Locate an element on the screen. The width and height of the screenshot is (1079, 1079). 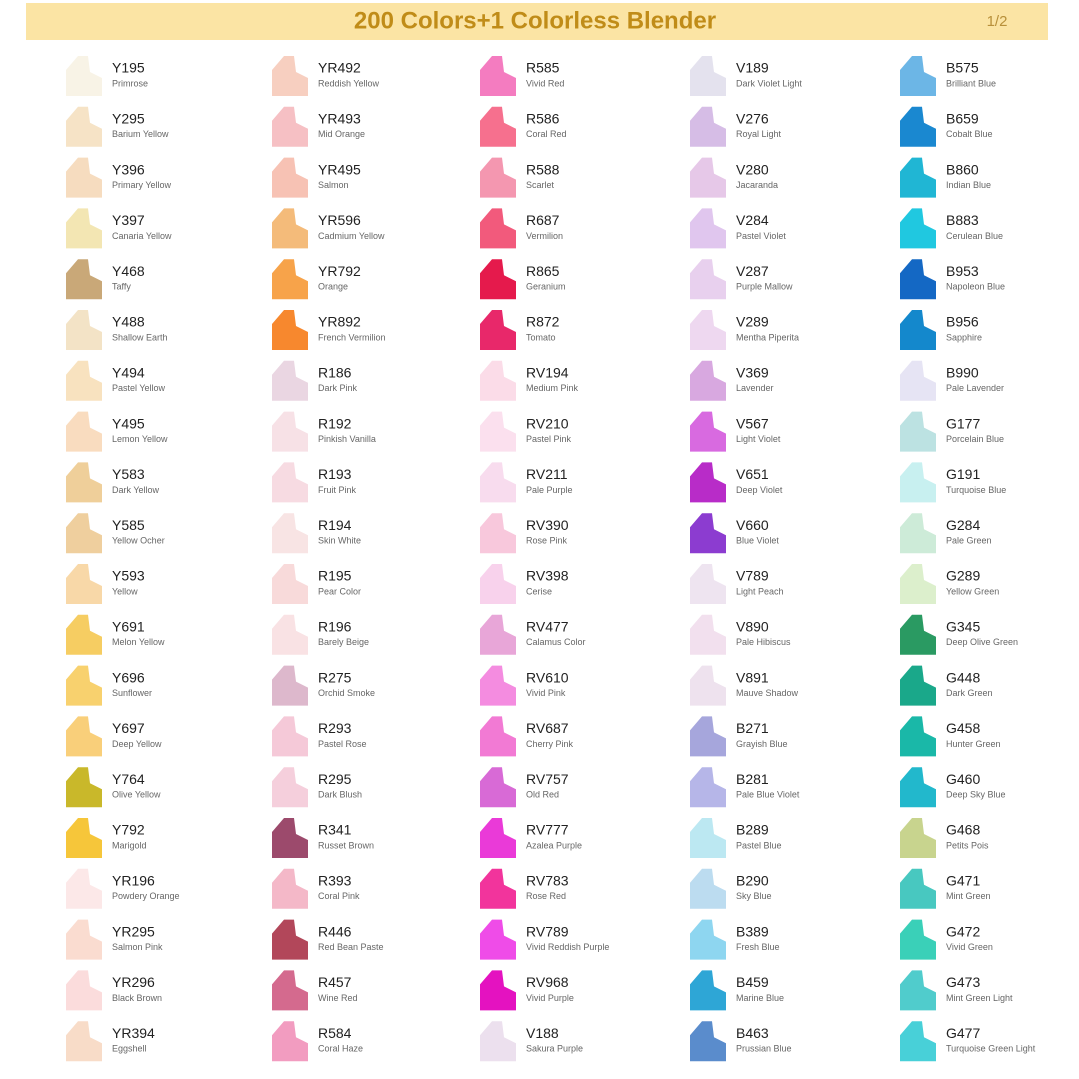
color-name: Pastel Violet is located at coordinates (761, 236).